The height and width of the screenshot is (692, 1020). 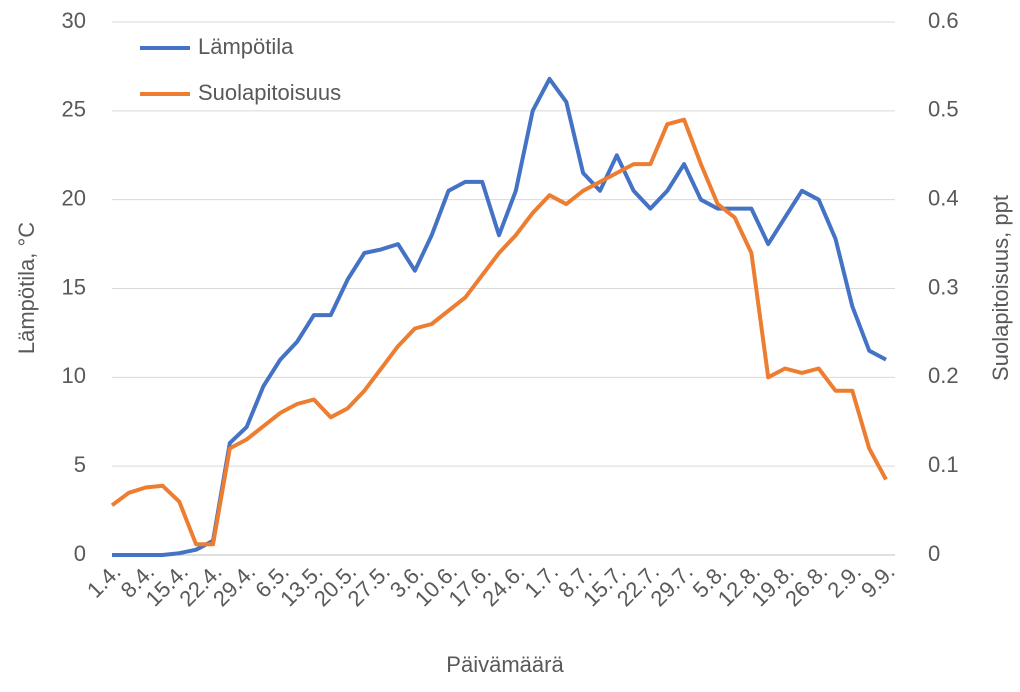 I want to click on x-tick-label: 9.9., so click(x=878, y=581).